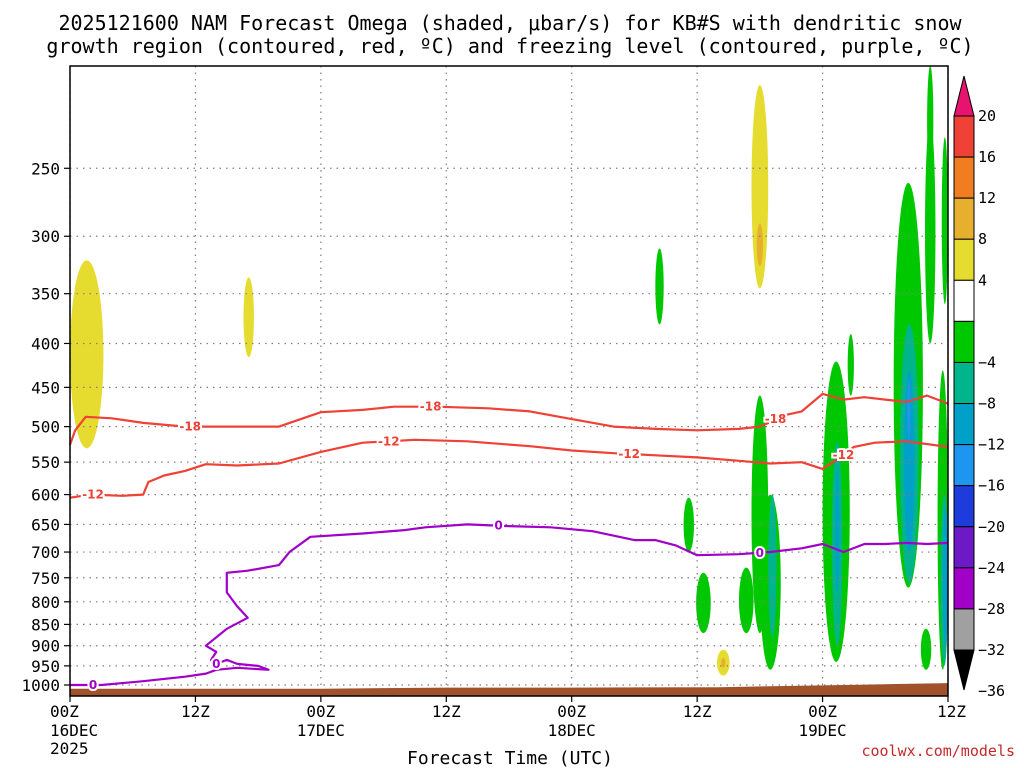 This screenshot has height=768, width=1024. I want to click on y-tick-label-550: 550, so click(45, 462).